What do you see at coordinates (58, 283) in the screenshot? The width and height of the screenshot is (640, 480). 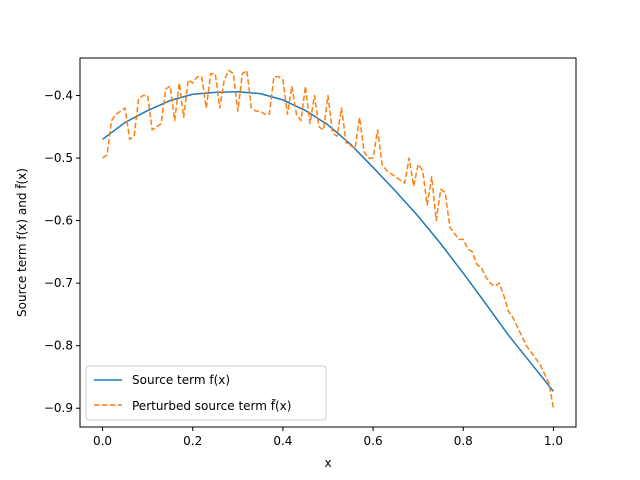 I see `y-tick-label: −0.7` at bounding box center [58, 283].